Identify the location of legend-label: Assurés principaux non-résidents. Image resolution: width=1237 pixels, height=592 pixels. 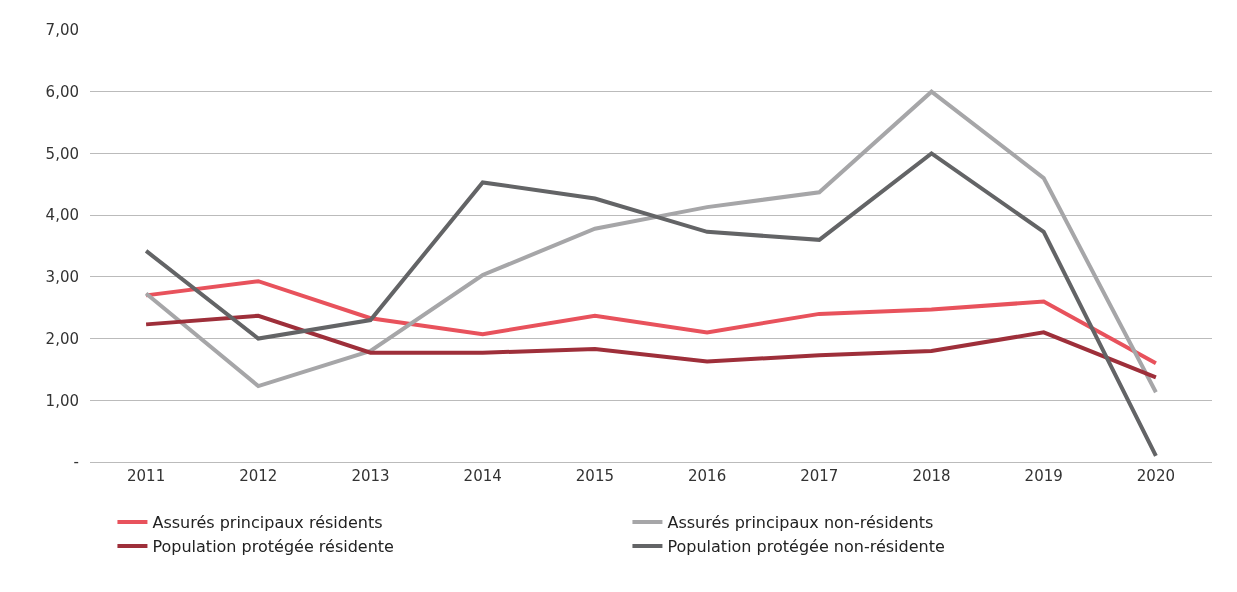
(800, 523).